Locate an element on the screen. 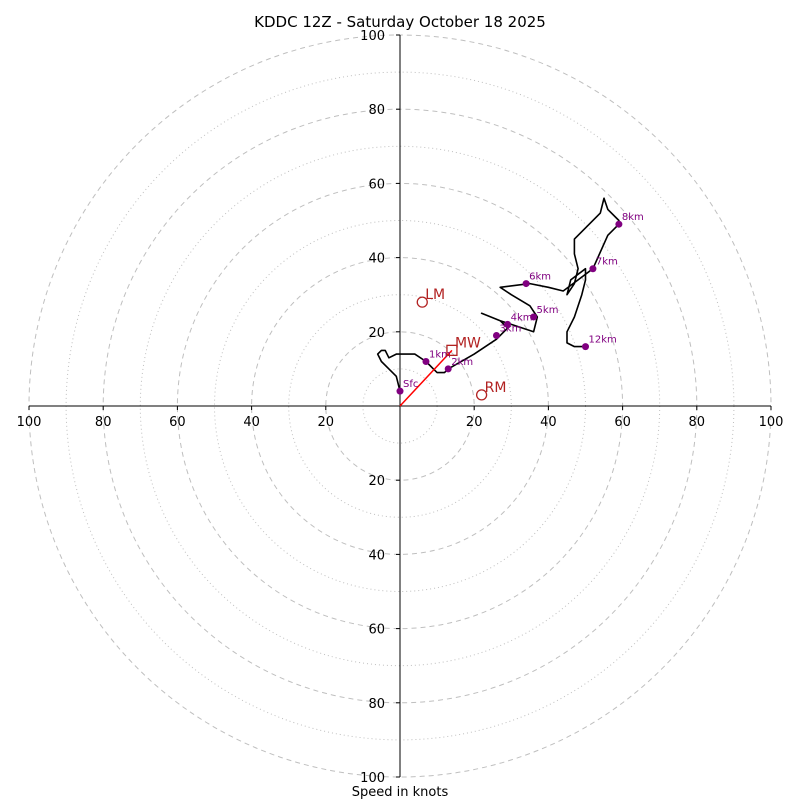  height-label-3km: 3km is located at coordinates (510, 329).